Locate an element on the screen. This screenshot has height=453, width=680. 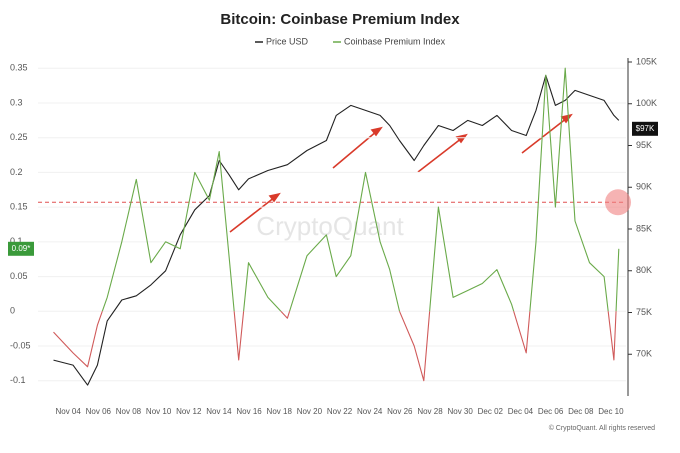
x-tick-label: Dec 06 is located at coordinates (551, 411).